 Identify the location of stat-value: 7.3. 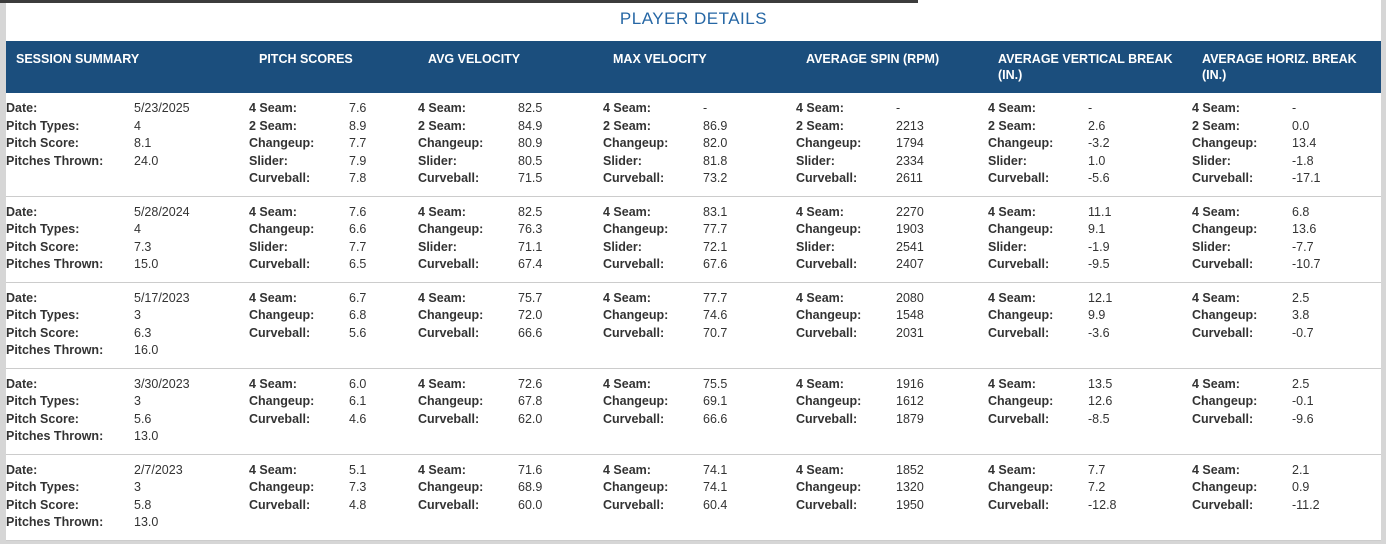
(358, 487).